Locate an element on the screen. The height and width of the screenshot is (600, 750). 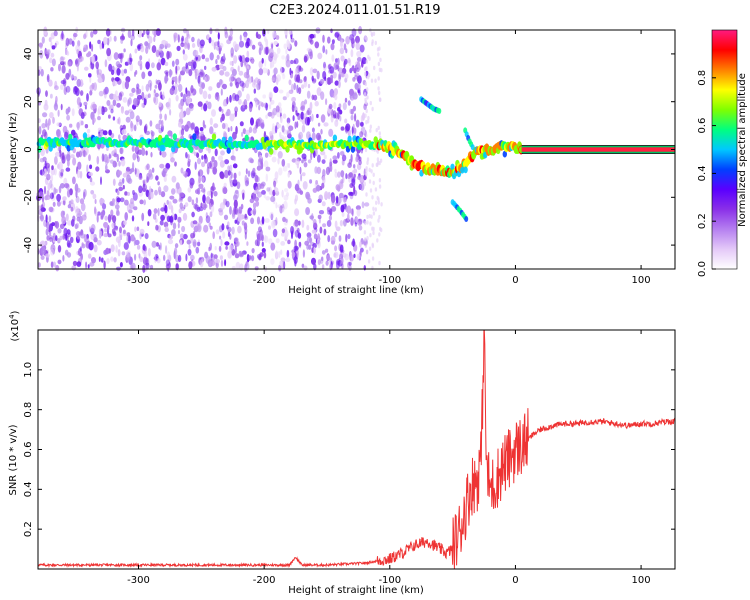
spectrogram-signal-track is located at coordinates (355, 156).